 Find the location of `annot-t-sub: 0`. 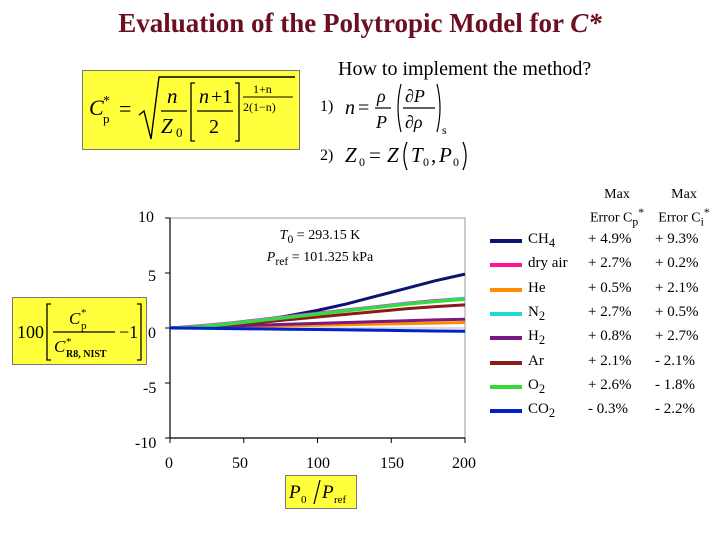

annot-t-sub: 0 is located at coordinates (290, 239).